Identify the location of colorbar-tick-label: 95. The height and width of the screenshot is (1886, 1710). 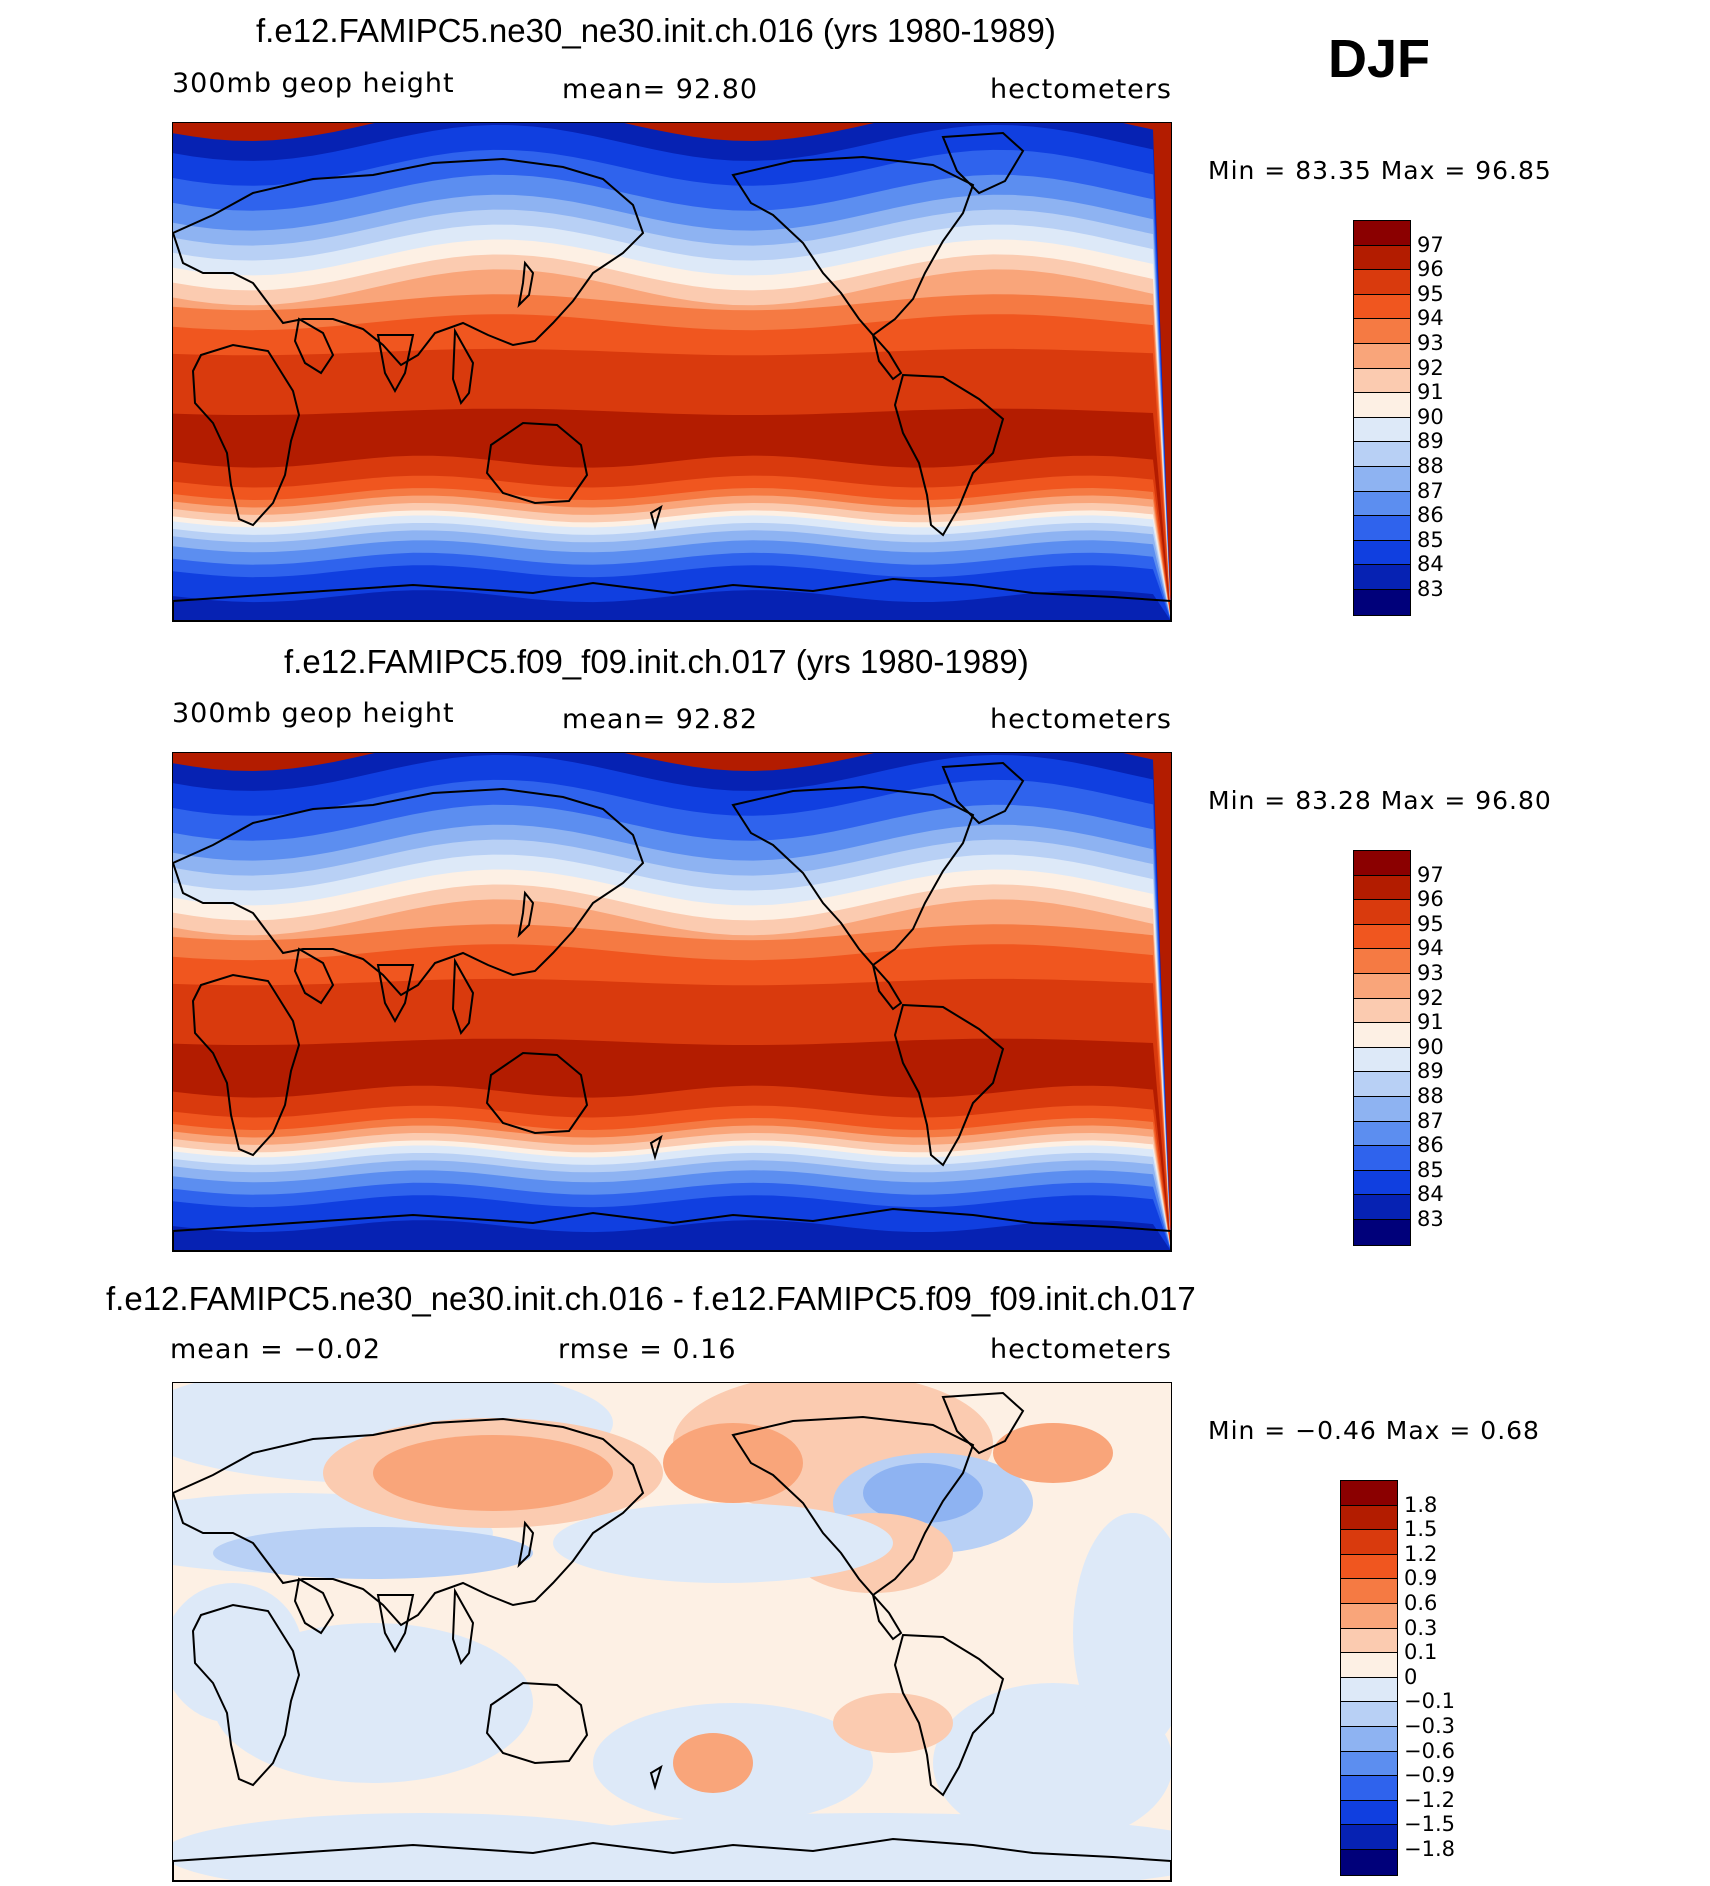
(1430, 293).